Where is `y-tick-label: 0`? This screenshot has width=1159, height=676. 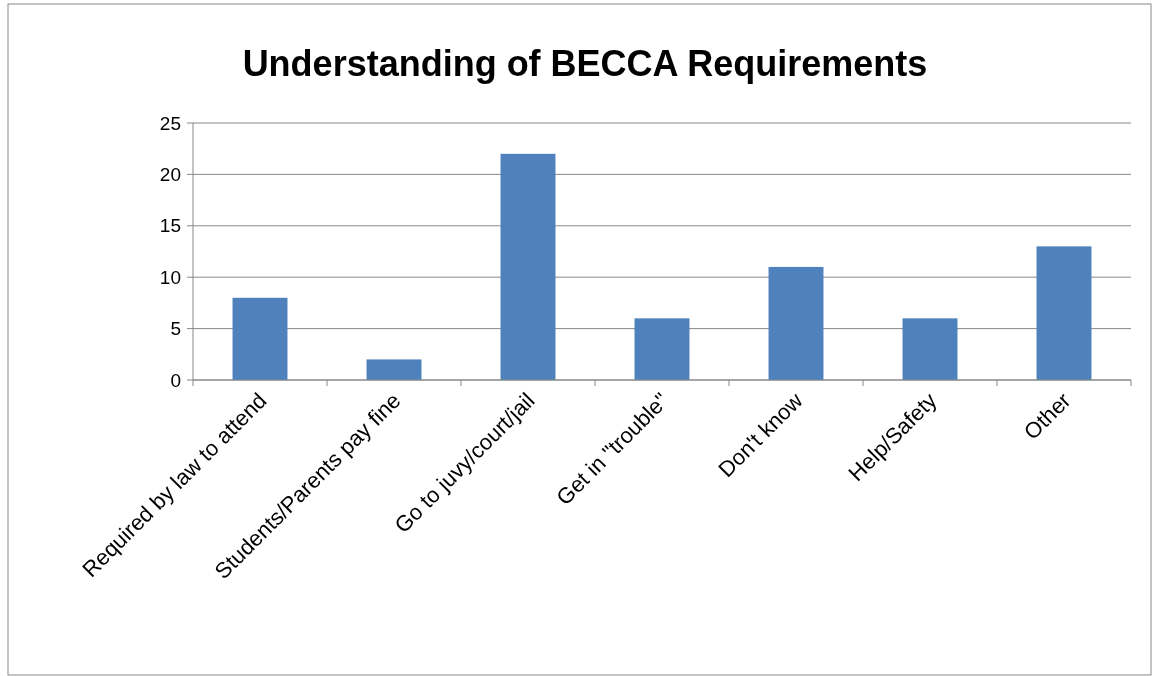 y-tick-label: 0 is located at coordinates (175, 380).